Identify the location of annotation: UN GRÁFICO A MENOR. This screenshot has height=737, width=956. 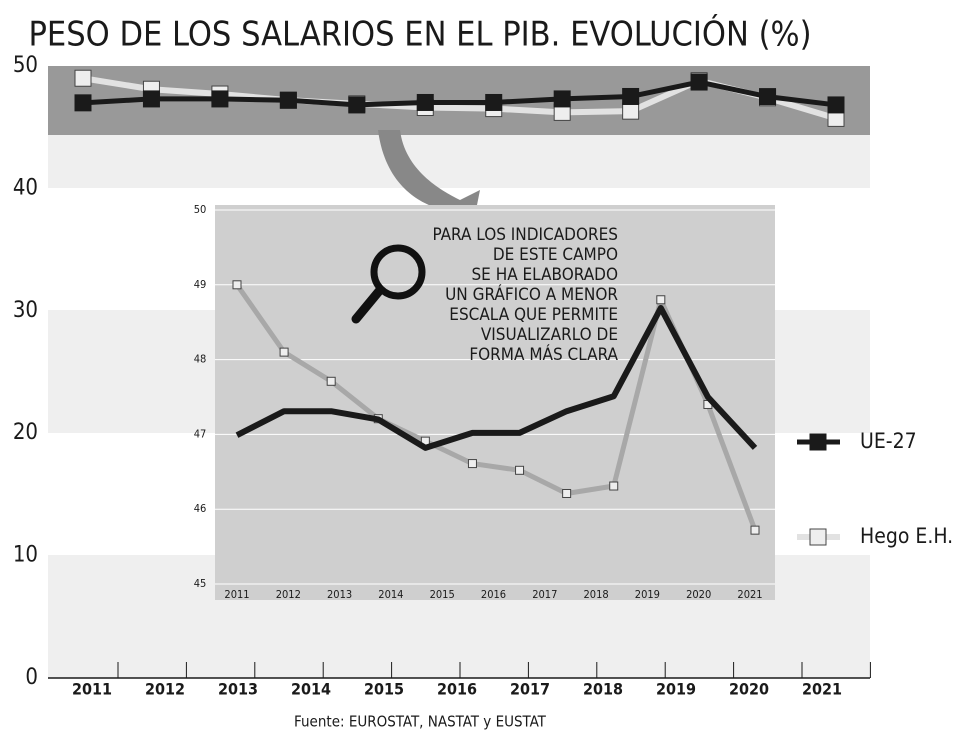
(531, 294).